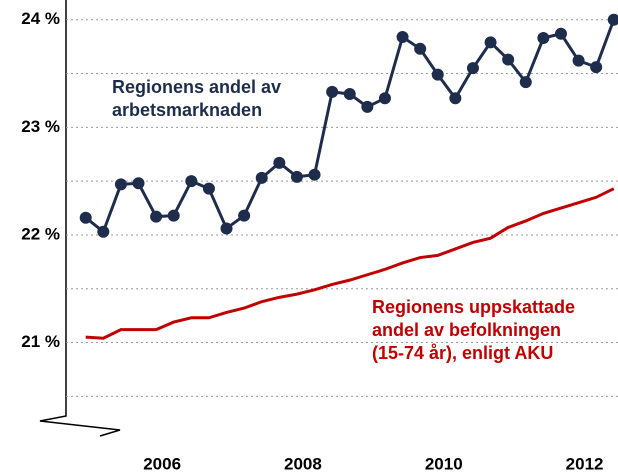  Describe the element at coordinates (40, 126) in the screenshot. I see `y-tick-label: 23 %` at that location.